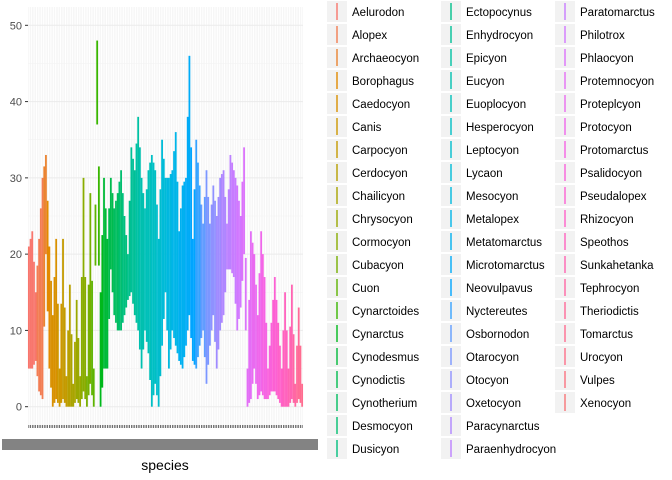  I want to click on legend-label: Cynotherium, so click(384, 404).